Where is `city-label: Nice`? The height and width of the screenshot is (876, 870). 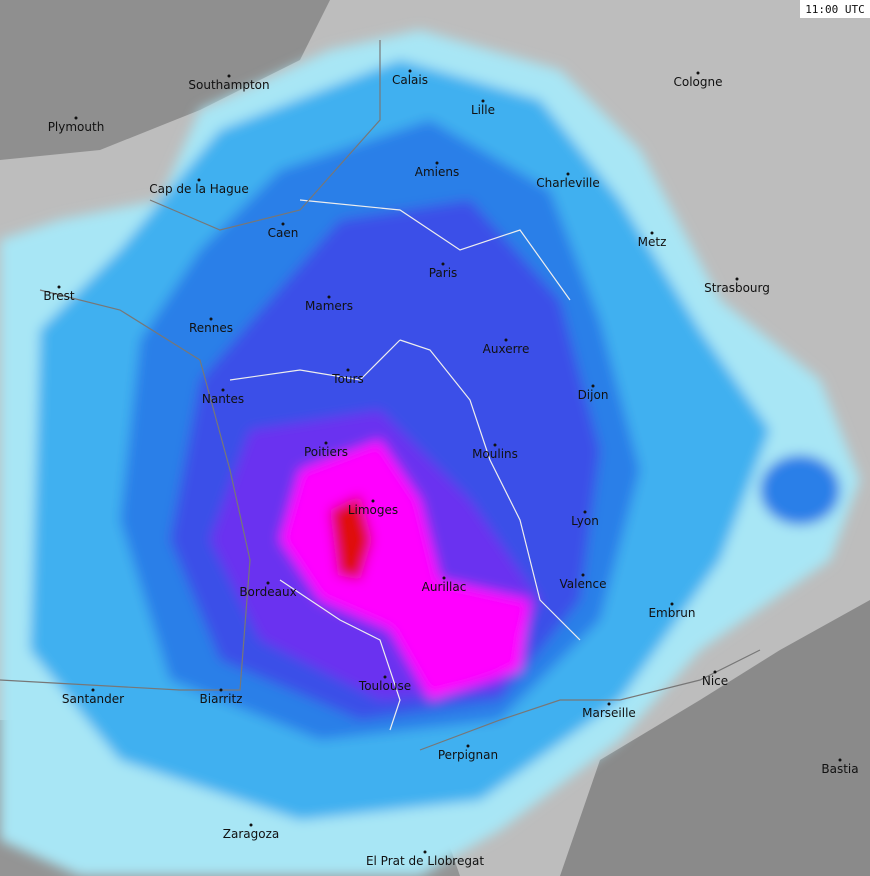 city-label: Nice is located at coordinates (715, 681).